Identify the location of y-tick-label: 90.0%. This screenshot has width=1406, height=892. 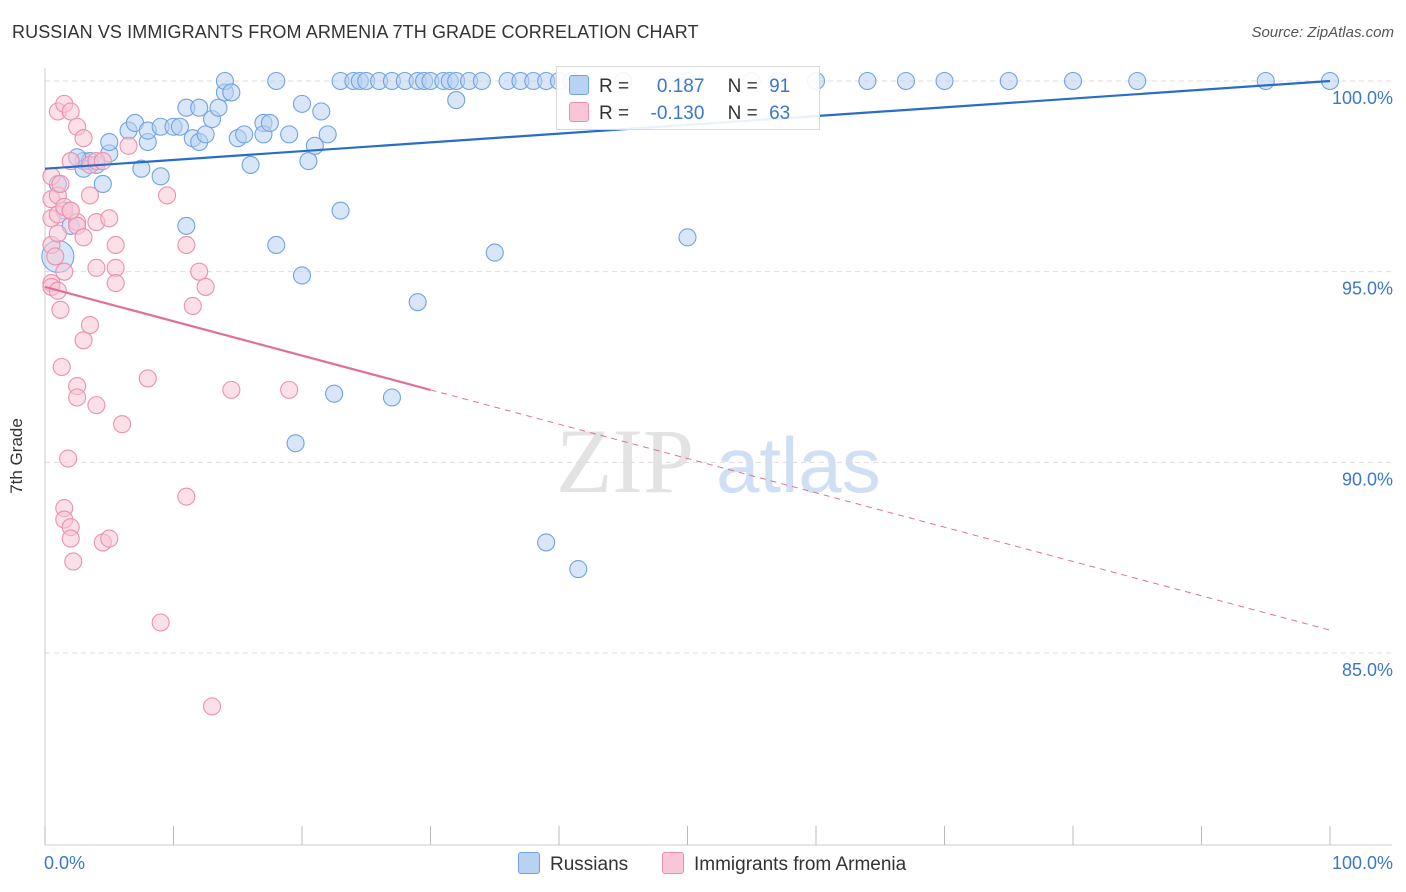
(1367, 479).